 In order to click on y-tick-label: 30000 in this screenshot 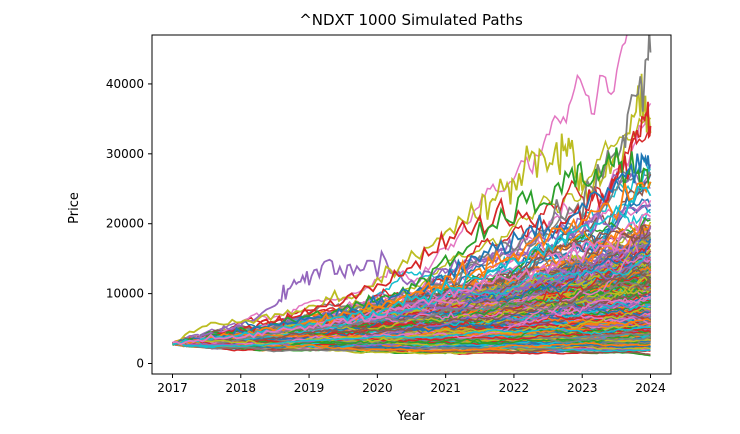, I will do `click(125, 154)`.